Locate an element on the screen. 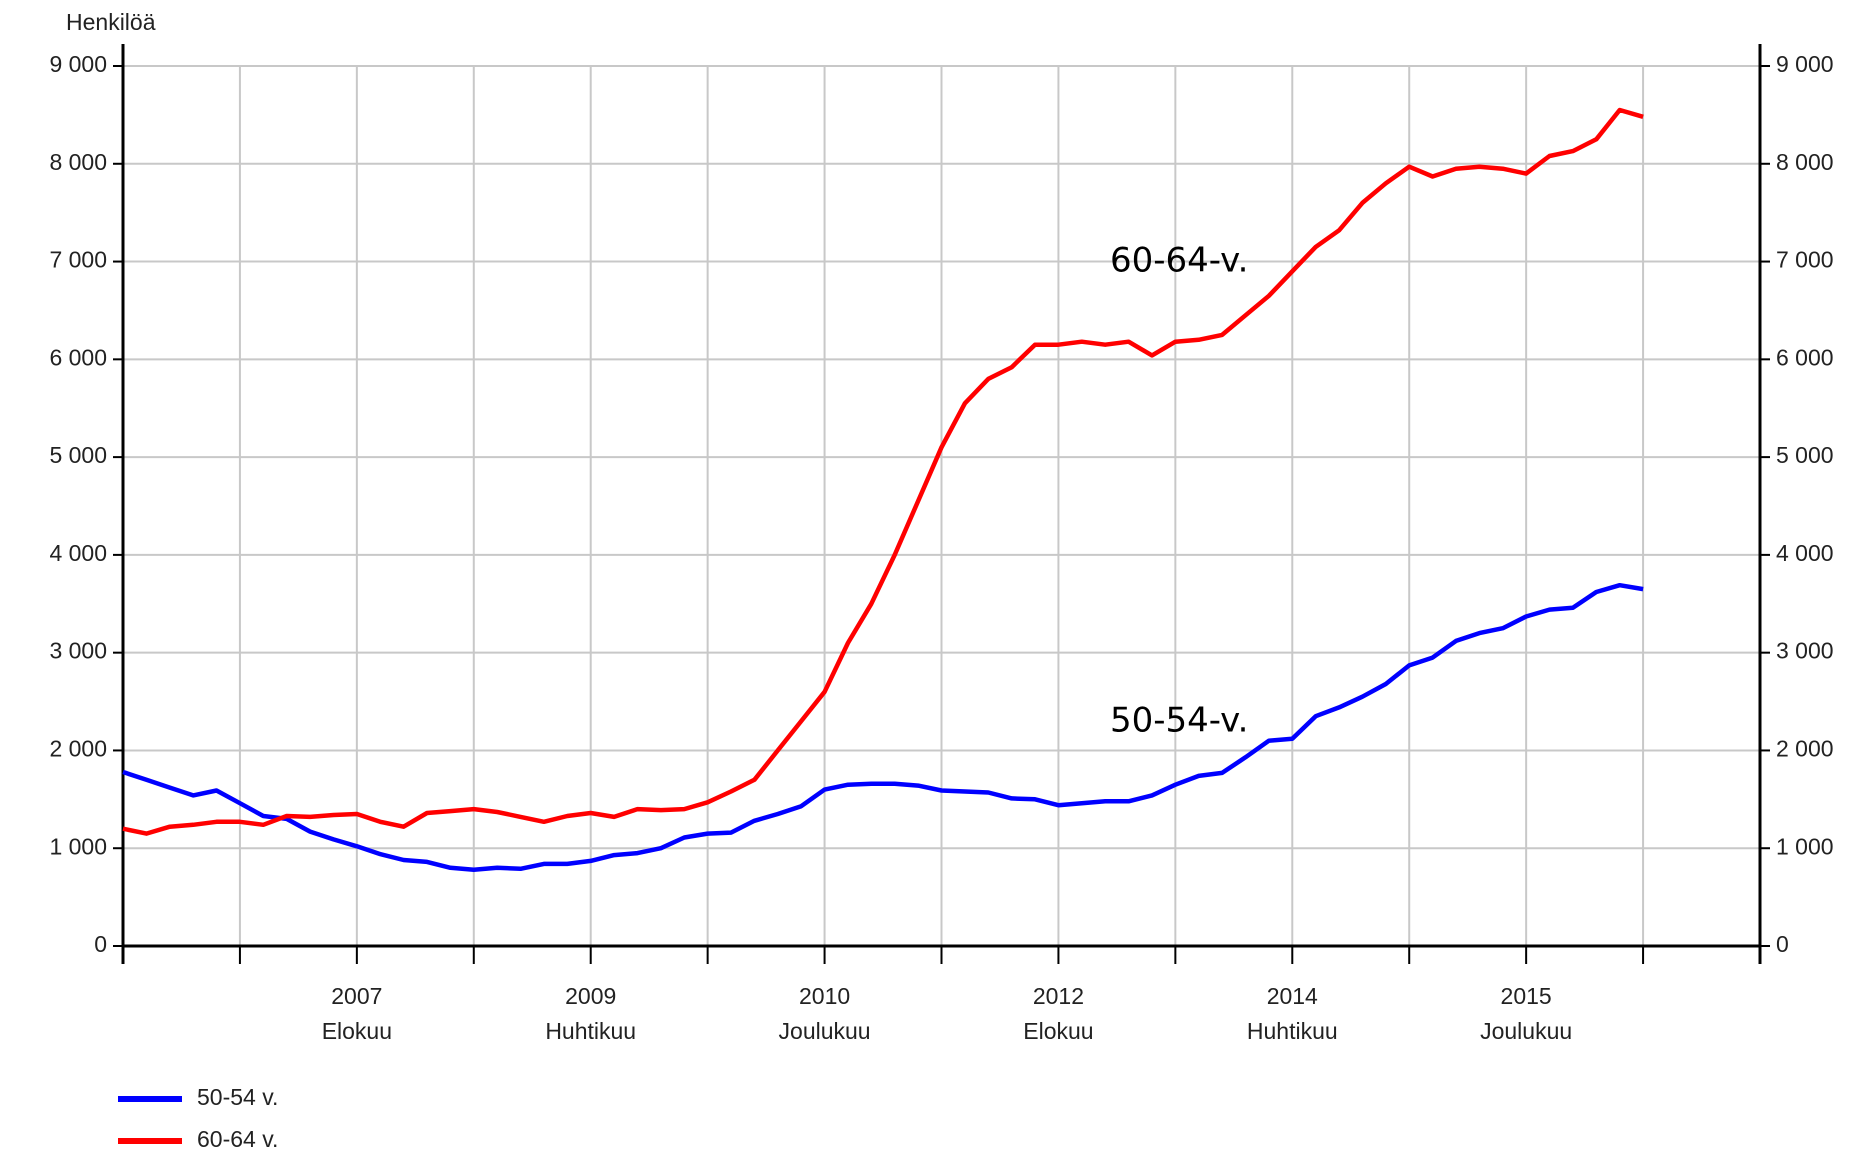 This screenshot has width=1873, height=1159. y2-tick-label: 7 000 is located at coordinates (1805, 260).